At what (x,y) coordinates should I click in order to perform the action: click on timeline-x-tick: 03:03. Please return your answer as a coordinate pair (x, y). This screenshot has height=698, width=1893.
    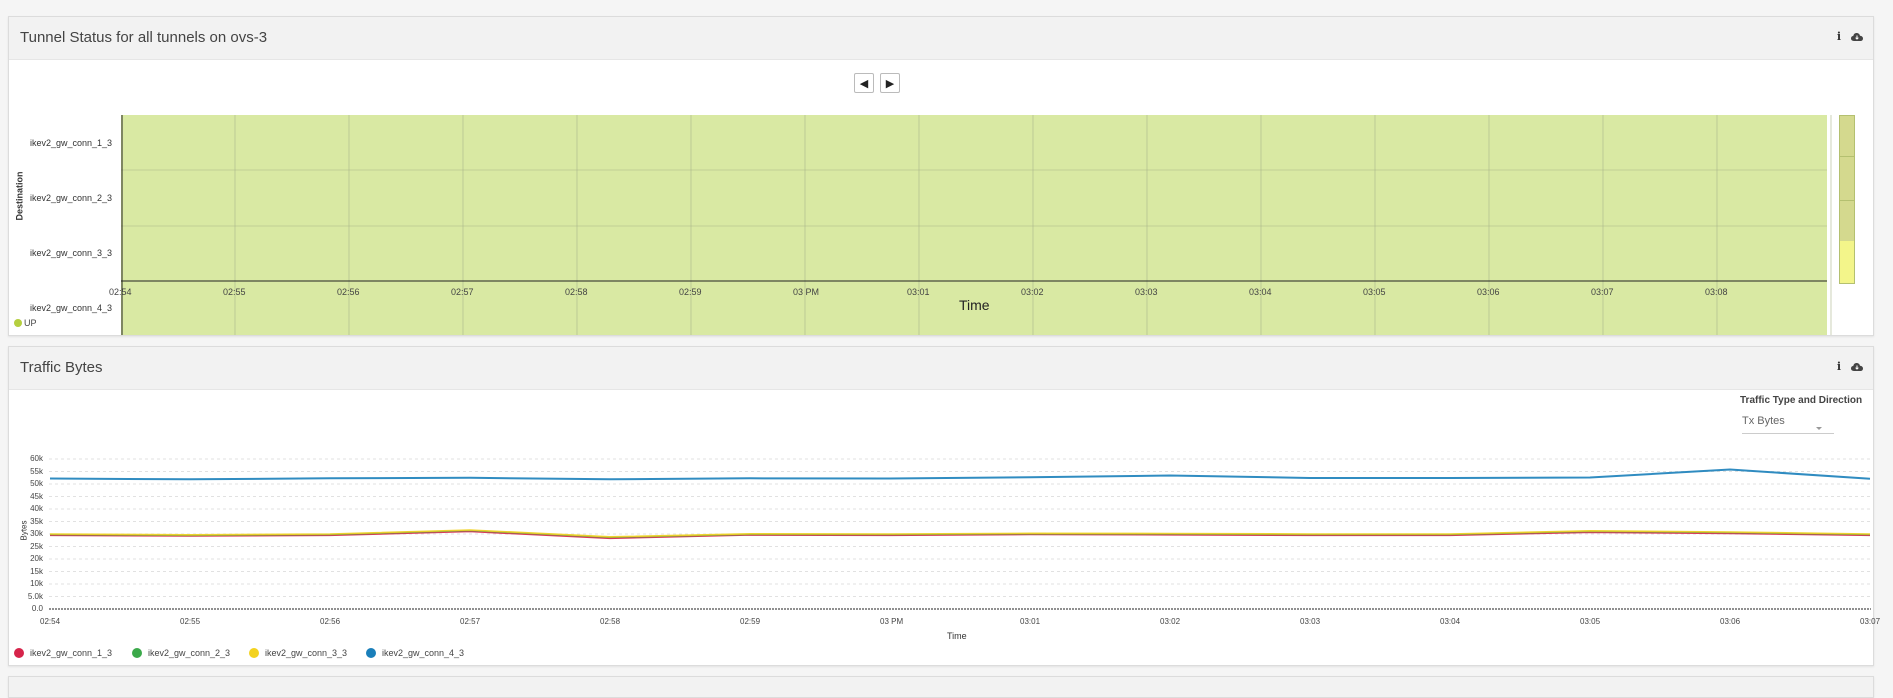
    Looking at the image, I should click on (1146, 292).